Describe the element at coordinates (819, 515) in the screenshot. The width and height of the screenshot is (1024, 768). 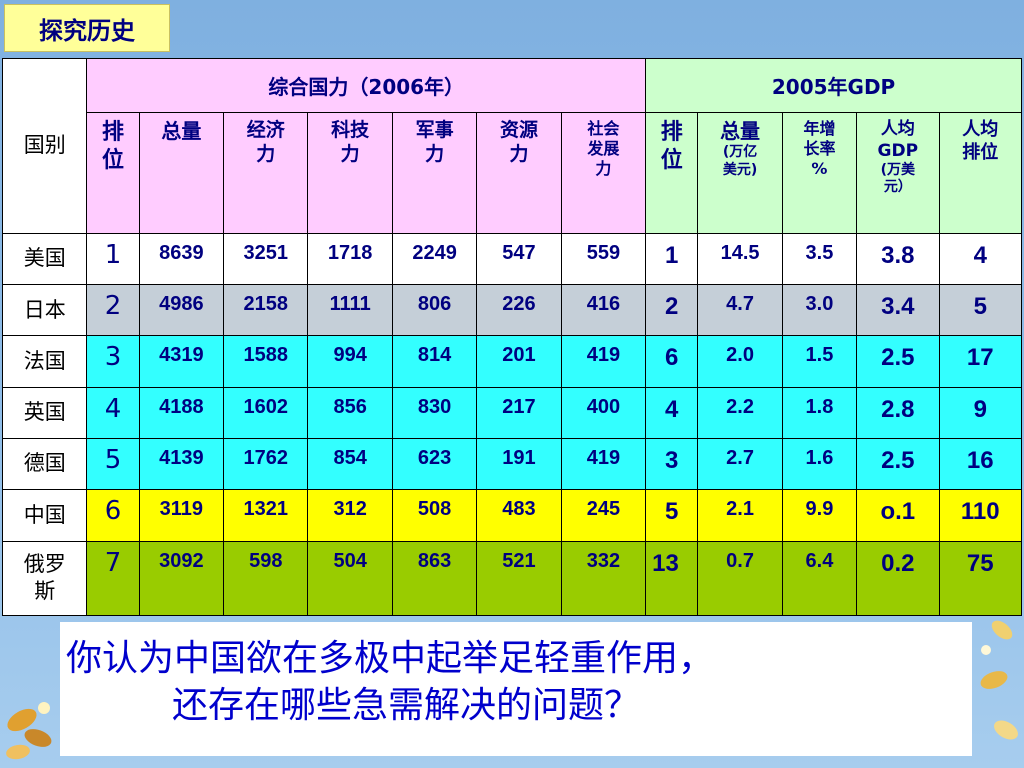
I see `cell-growth: 9.9` at that location.